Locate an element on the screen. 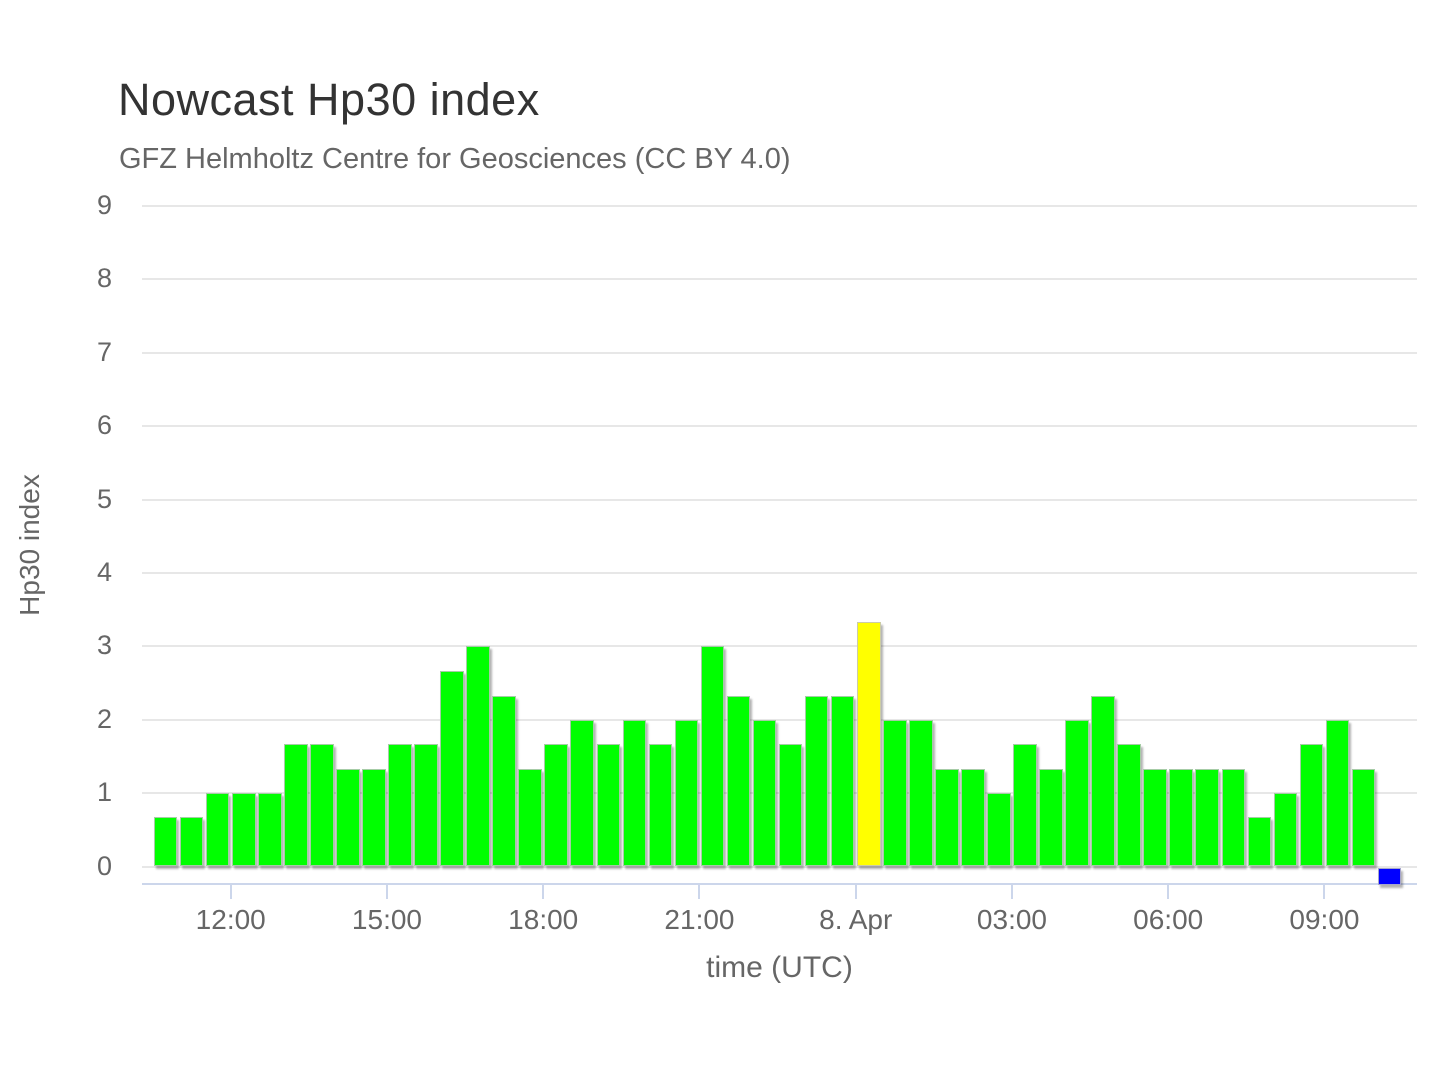  x-tick-label: 21:00 is located at coordinates (699, 919).